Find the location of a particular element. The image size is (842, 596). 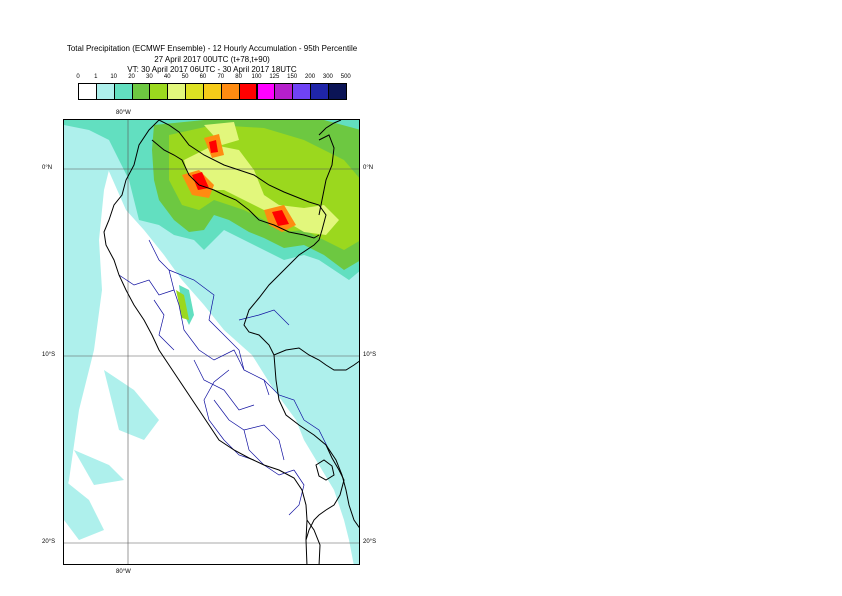

peru-chile-border is located at coordinates (313, 541).